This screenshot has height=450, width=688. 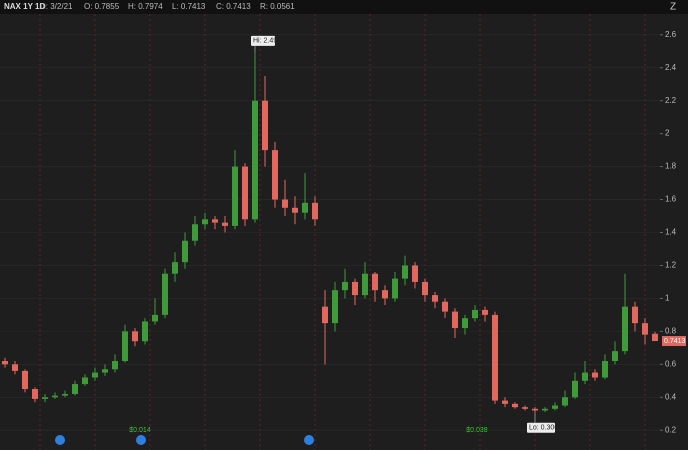 I want to click on last-price-box, so click(x=674, y=341).